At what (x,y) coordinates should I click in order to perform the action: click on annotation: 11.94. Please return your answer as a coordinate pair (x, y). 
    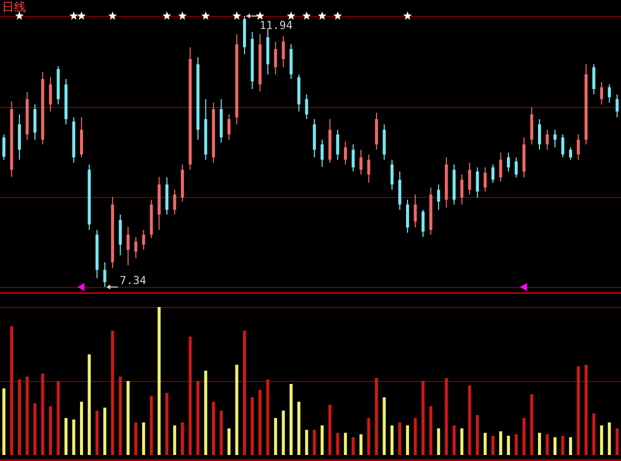
    Looking at the image, I should click on (277, 25).